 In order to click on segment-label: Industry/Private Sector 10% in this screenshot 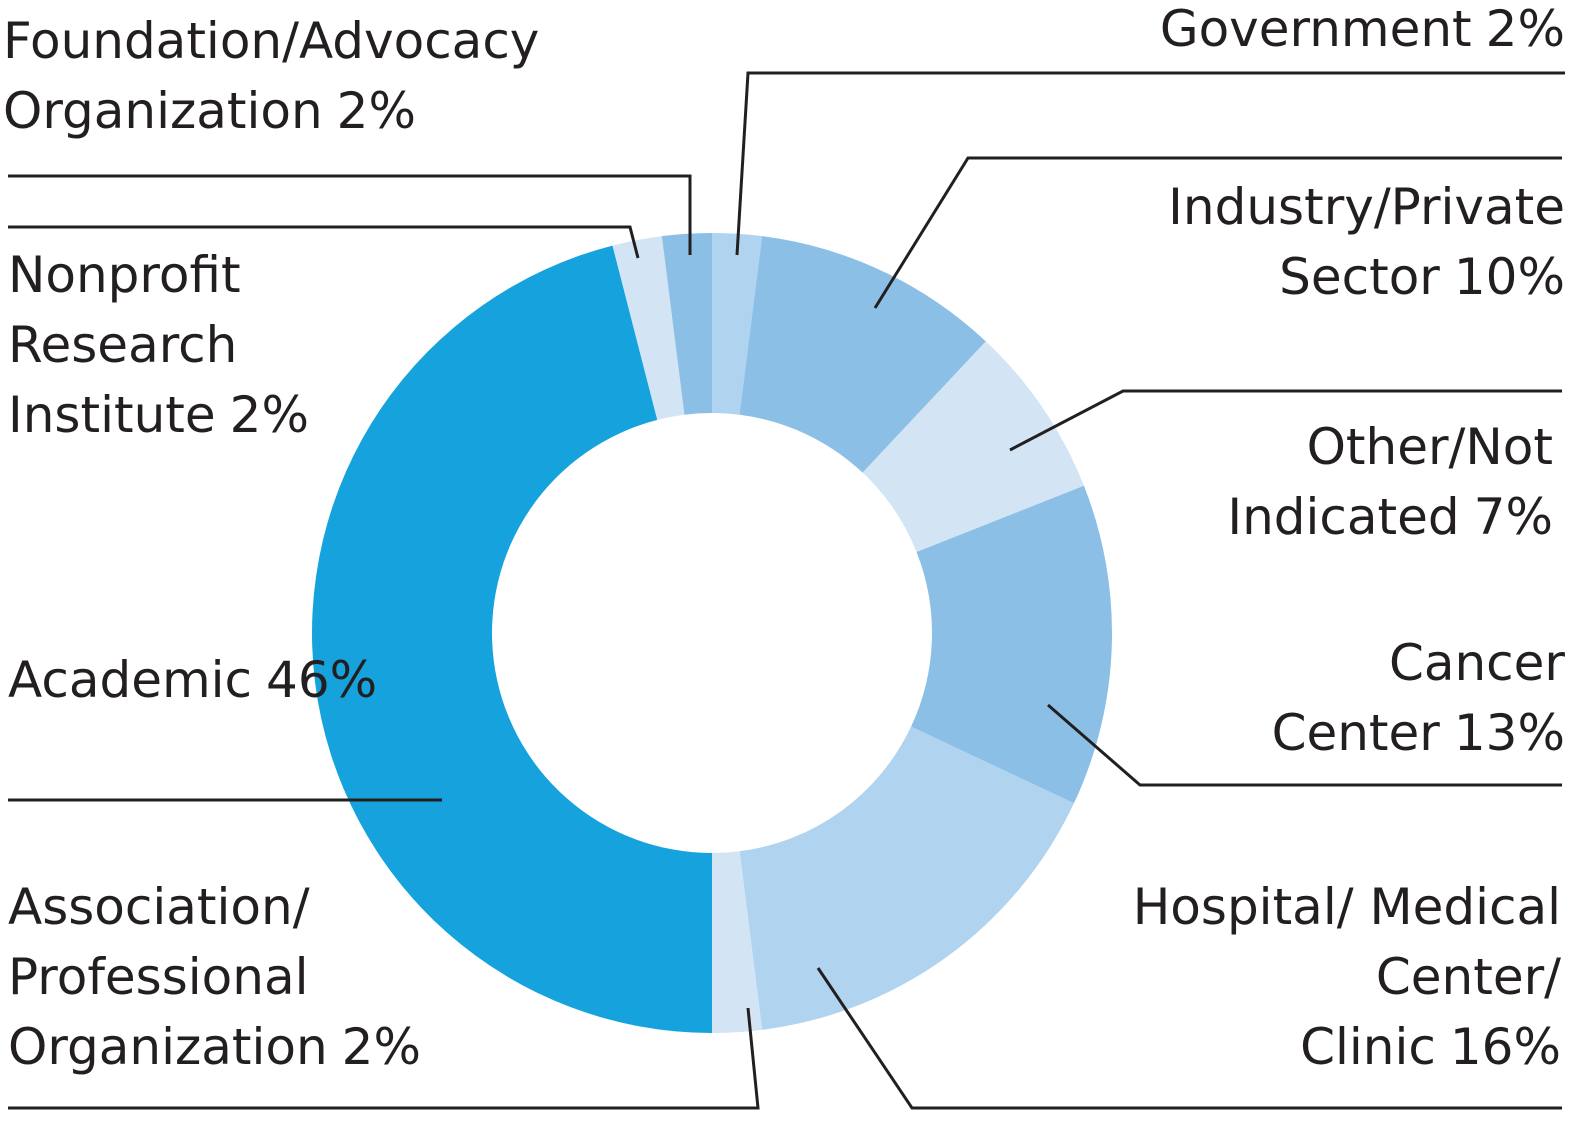, I will do `click(1330, 242)`.